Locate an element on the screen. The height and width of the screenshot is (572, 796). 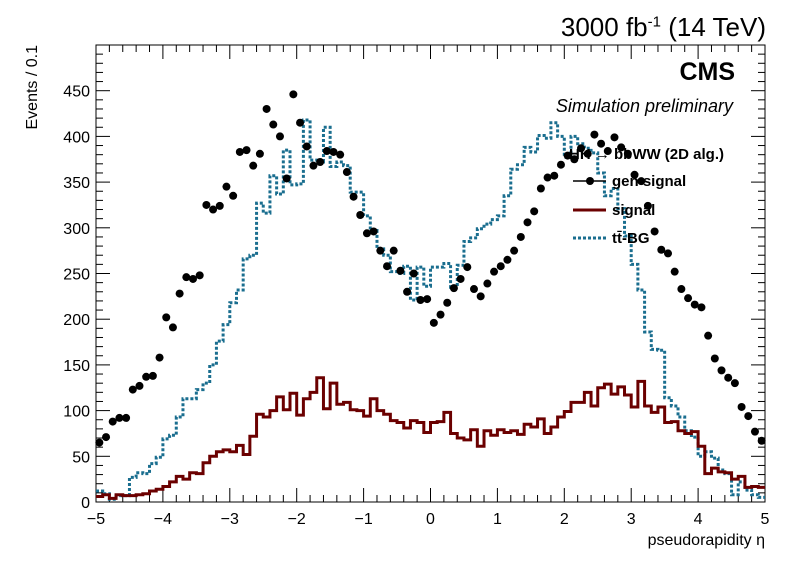
legend-tt-bg-label: tt̄-BG is located at coordinates (631, 238).